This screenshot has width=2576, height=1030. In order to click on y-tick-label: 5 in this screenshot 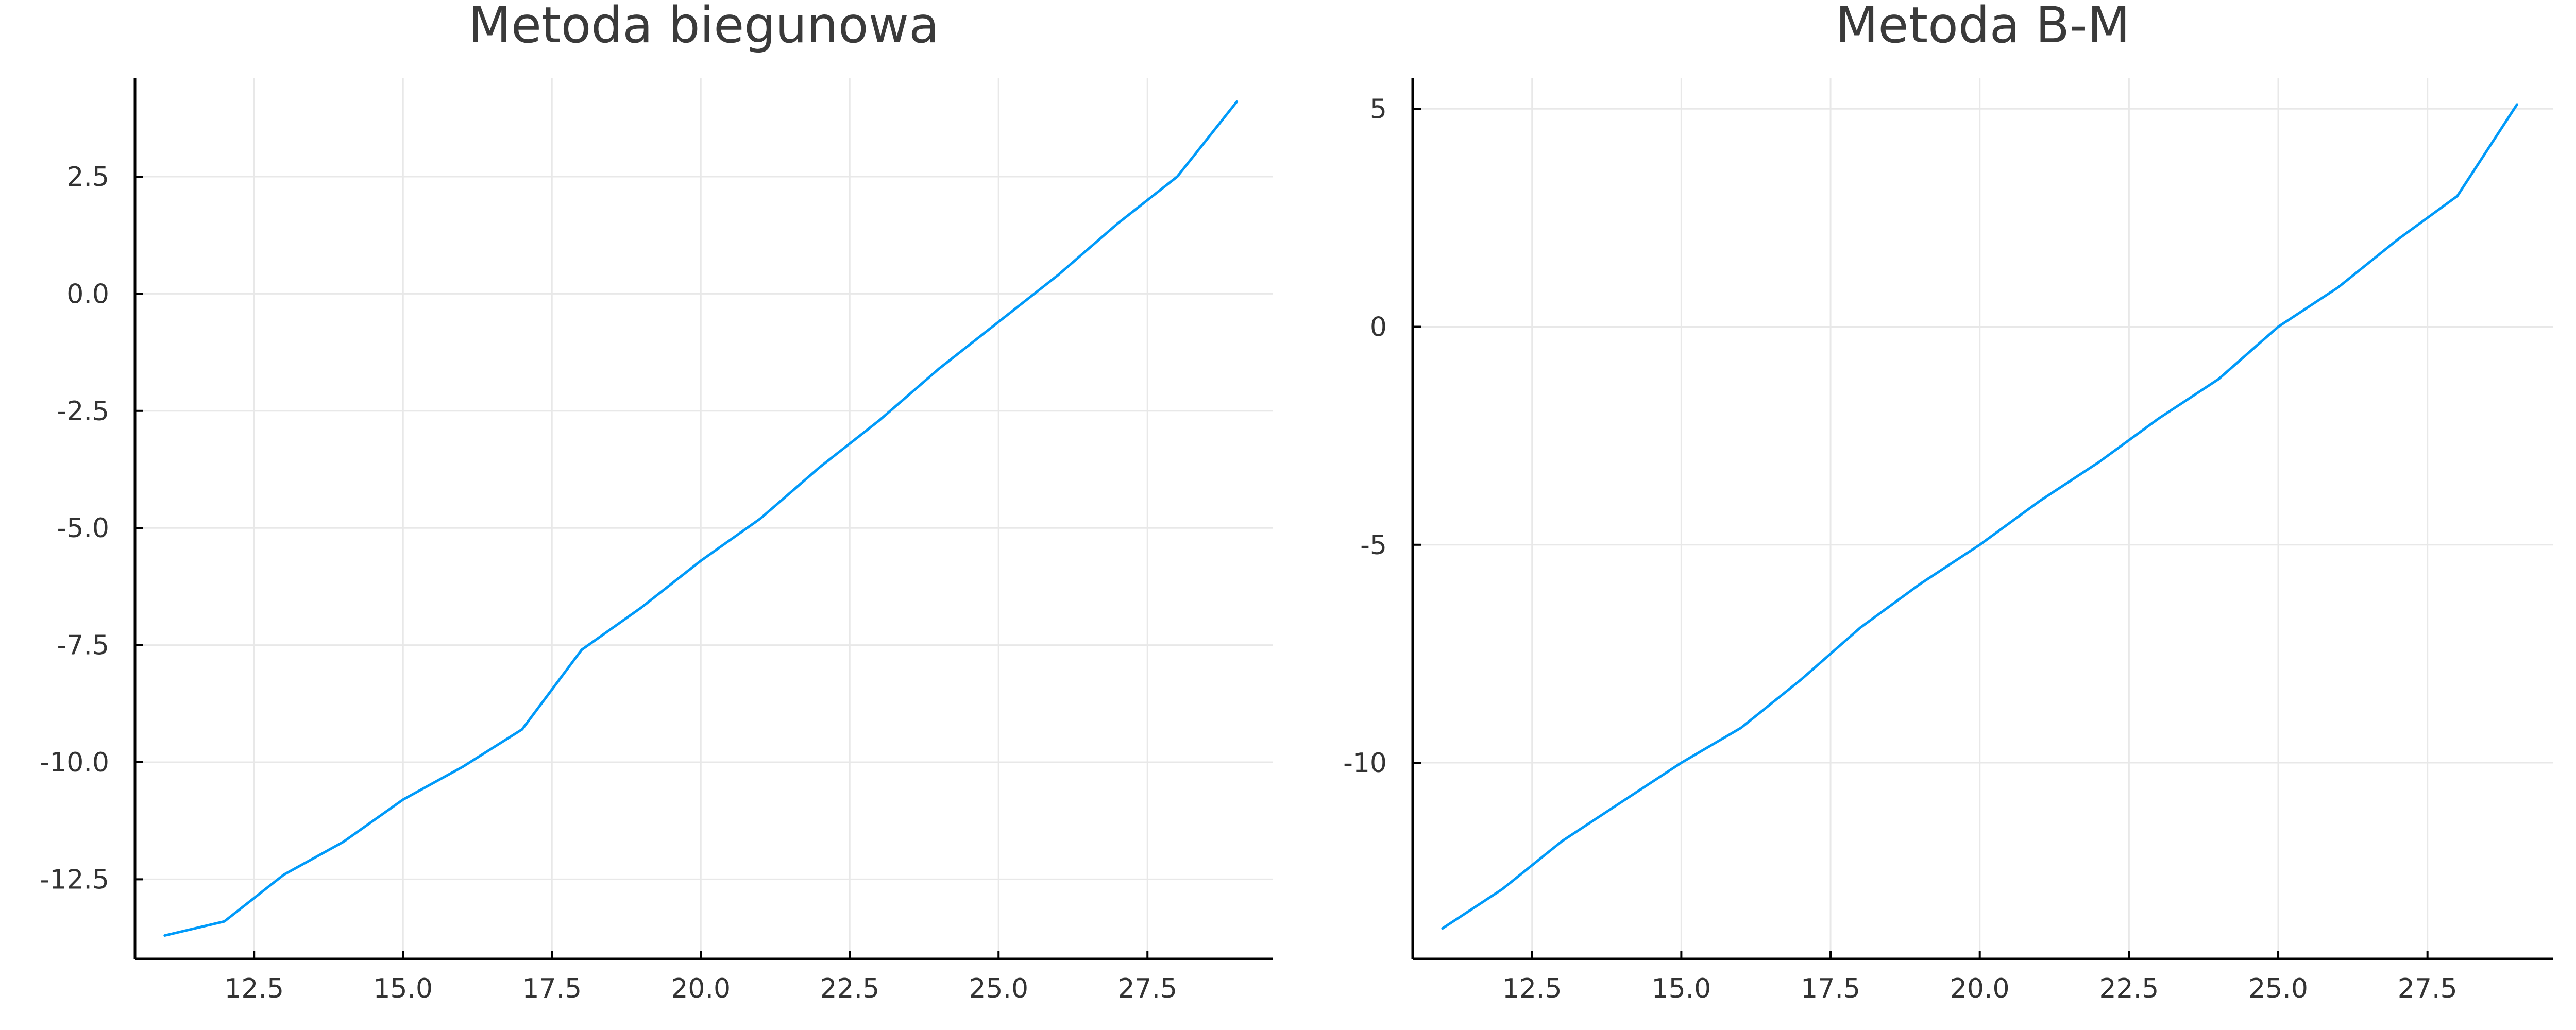, I will do `click(1378, 109)`.